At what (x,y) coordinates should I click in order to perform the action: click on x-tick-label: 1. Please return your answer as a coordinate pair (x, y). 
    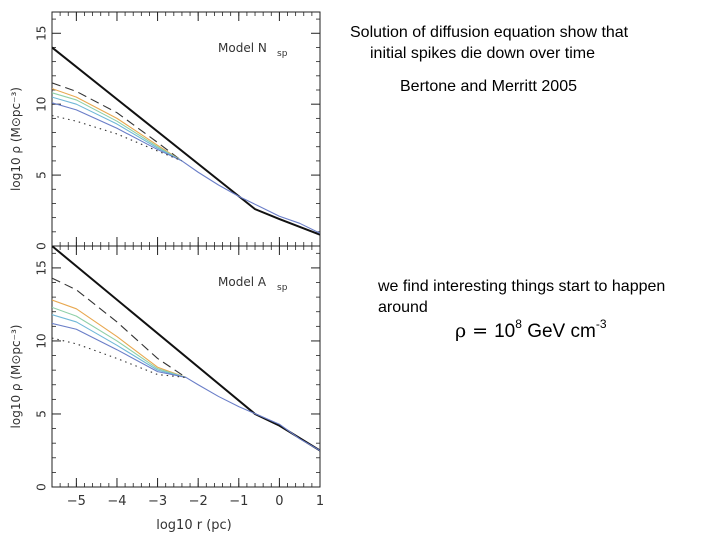
    Looking at the image, I should click on (320, 501).